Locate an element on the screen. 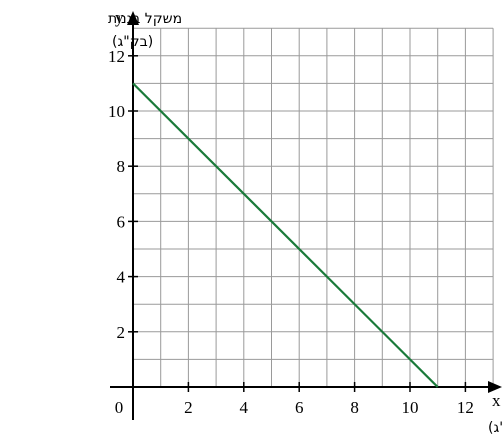 Image resolution: width=502 pixels, height=441 pixels. x-tick-label: 4 is located at coordinates (244, 407).